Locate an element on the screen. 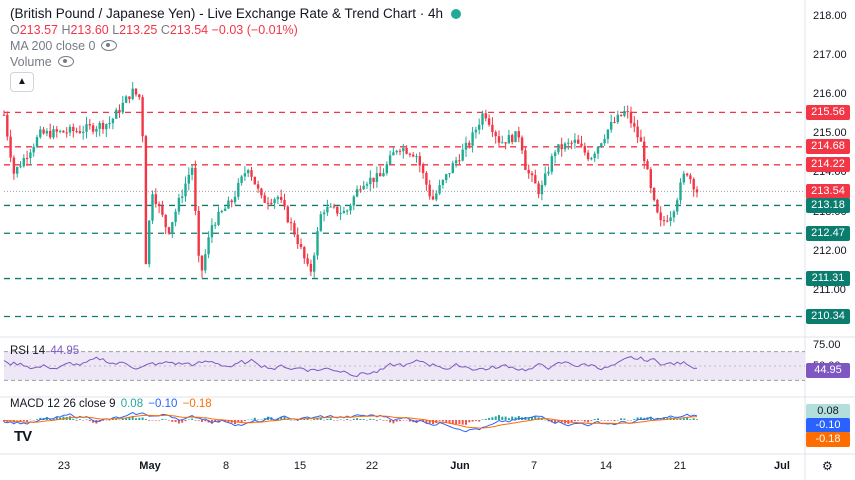  high-label: H is located at coordinates (66, 30).